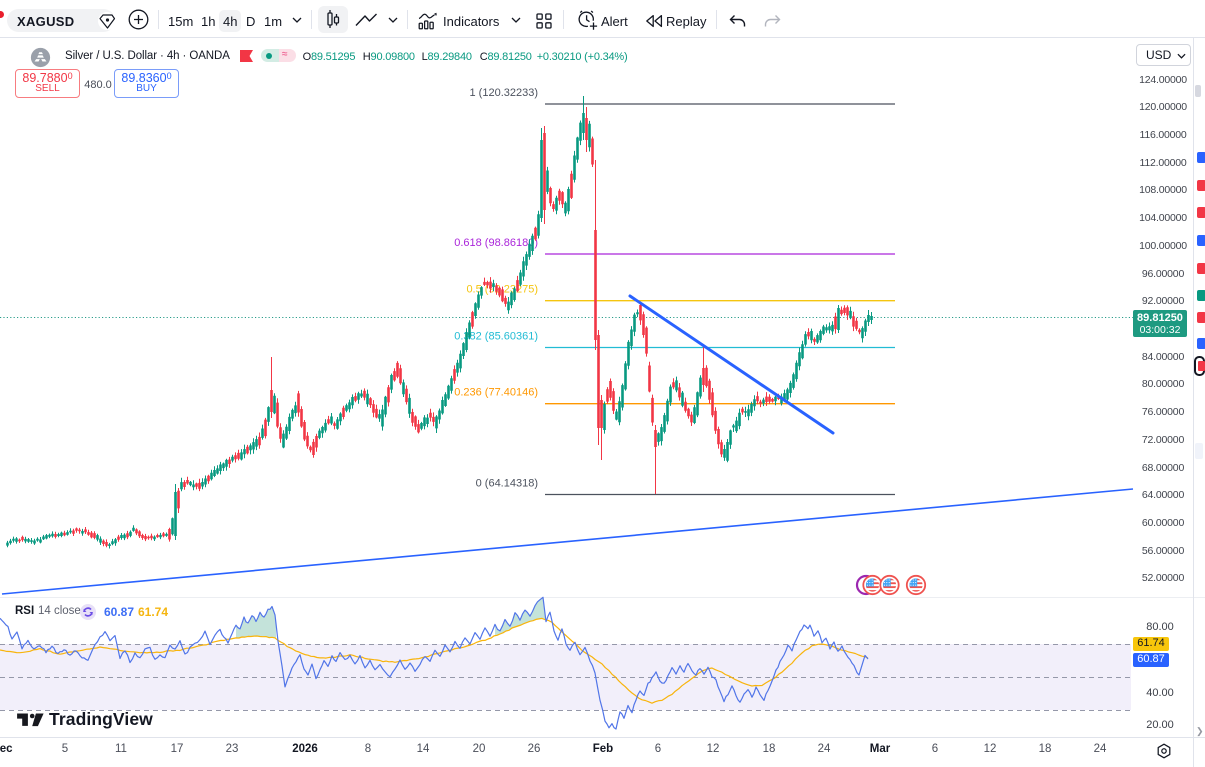 The height and width of the screenshot is (767, 1205). Describe the element at coordinates (504, 93) in the screenshot. I see `svg-text: 1 (120.32233)` at that location.